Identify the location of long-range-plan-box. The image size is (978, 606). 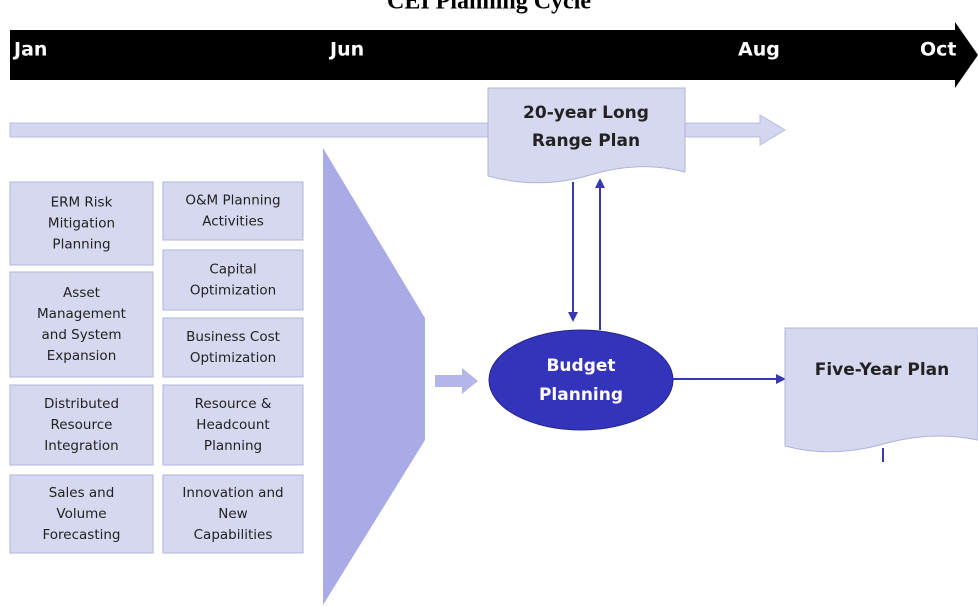
(586, 135).